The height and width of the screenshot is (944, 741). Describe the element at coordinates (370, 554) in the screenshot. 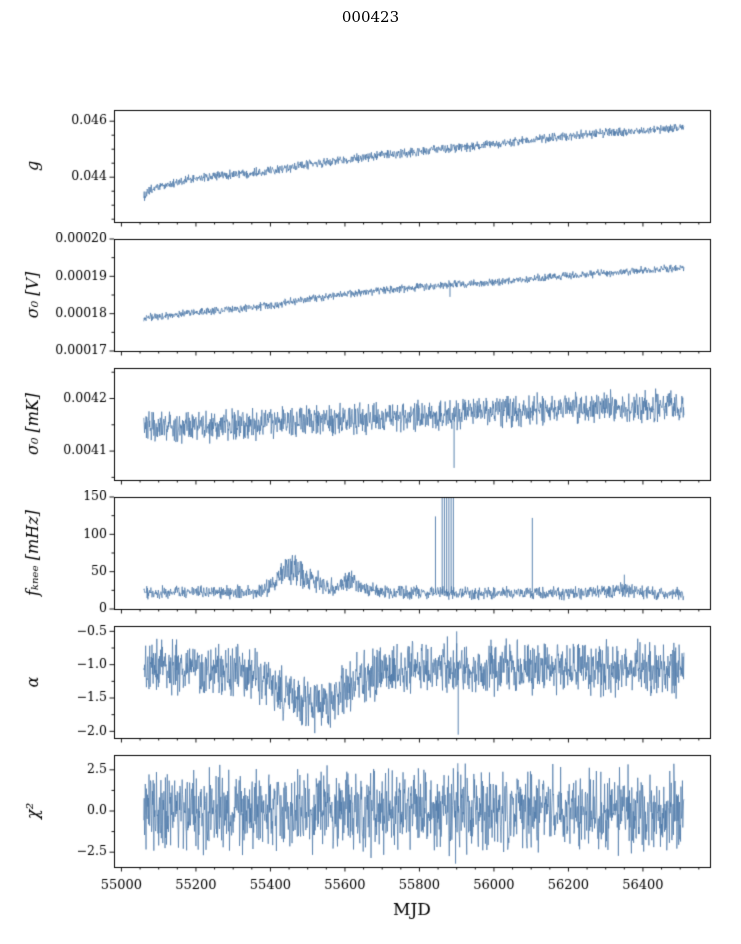

I see `subplot-fknee-canvas` at that location.